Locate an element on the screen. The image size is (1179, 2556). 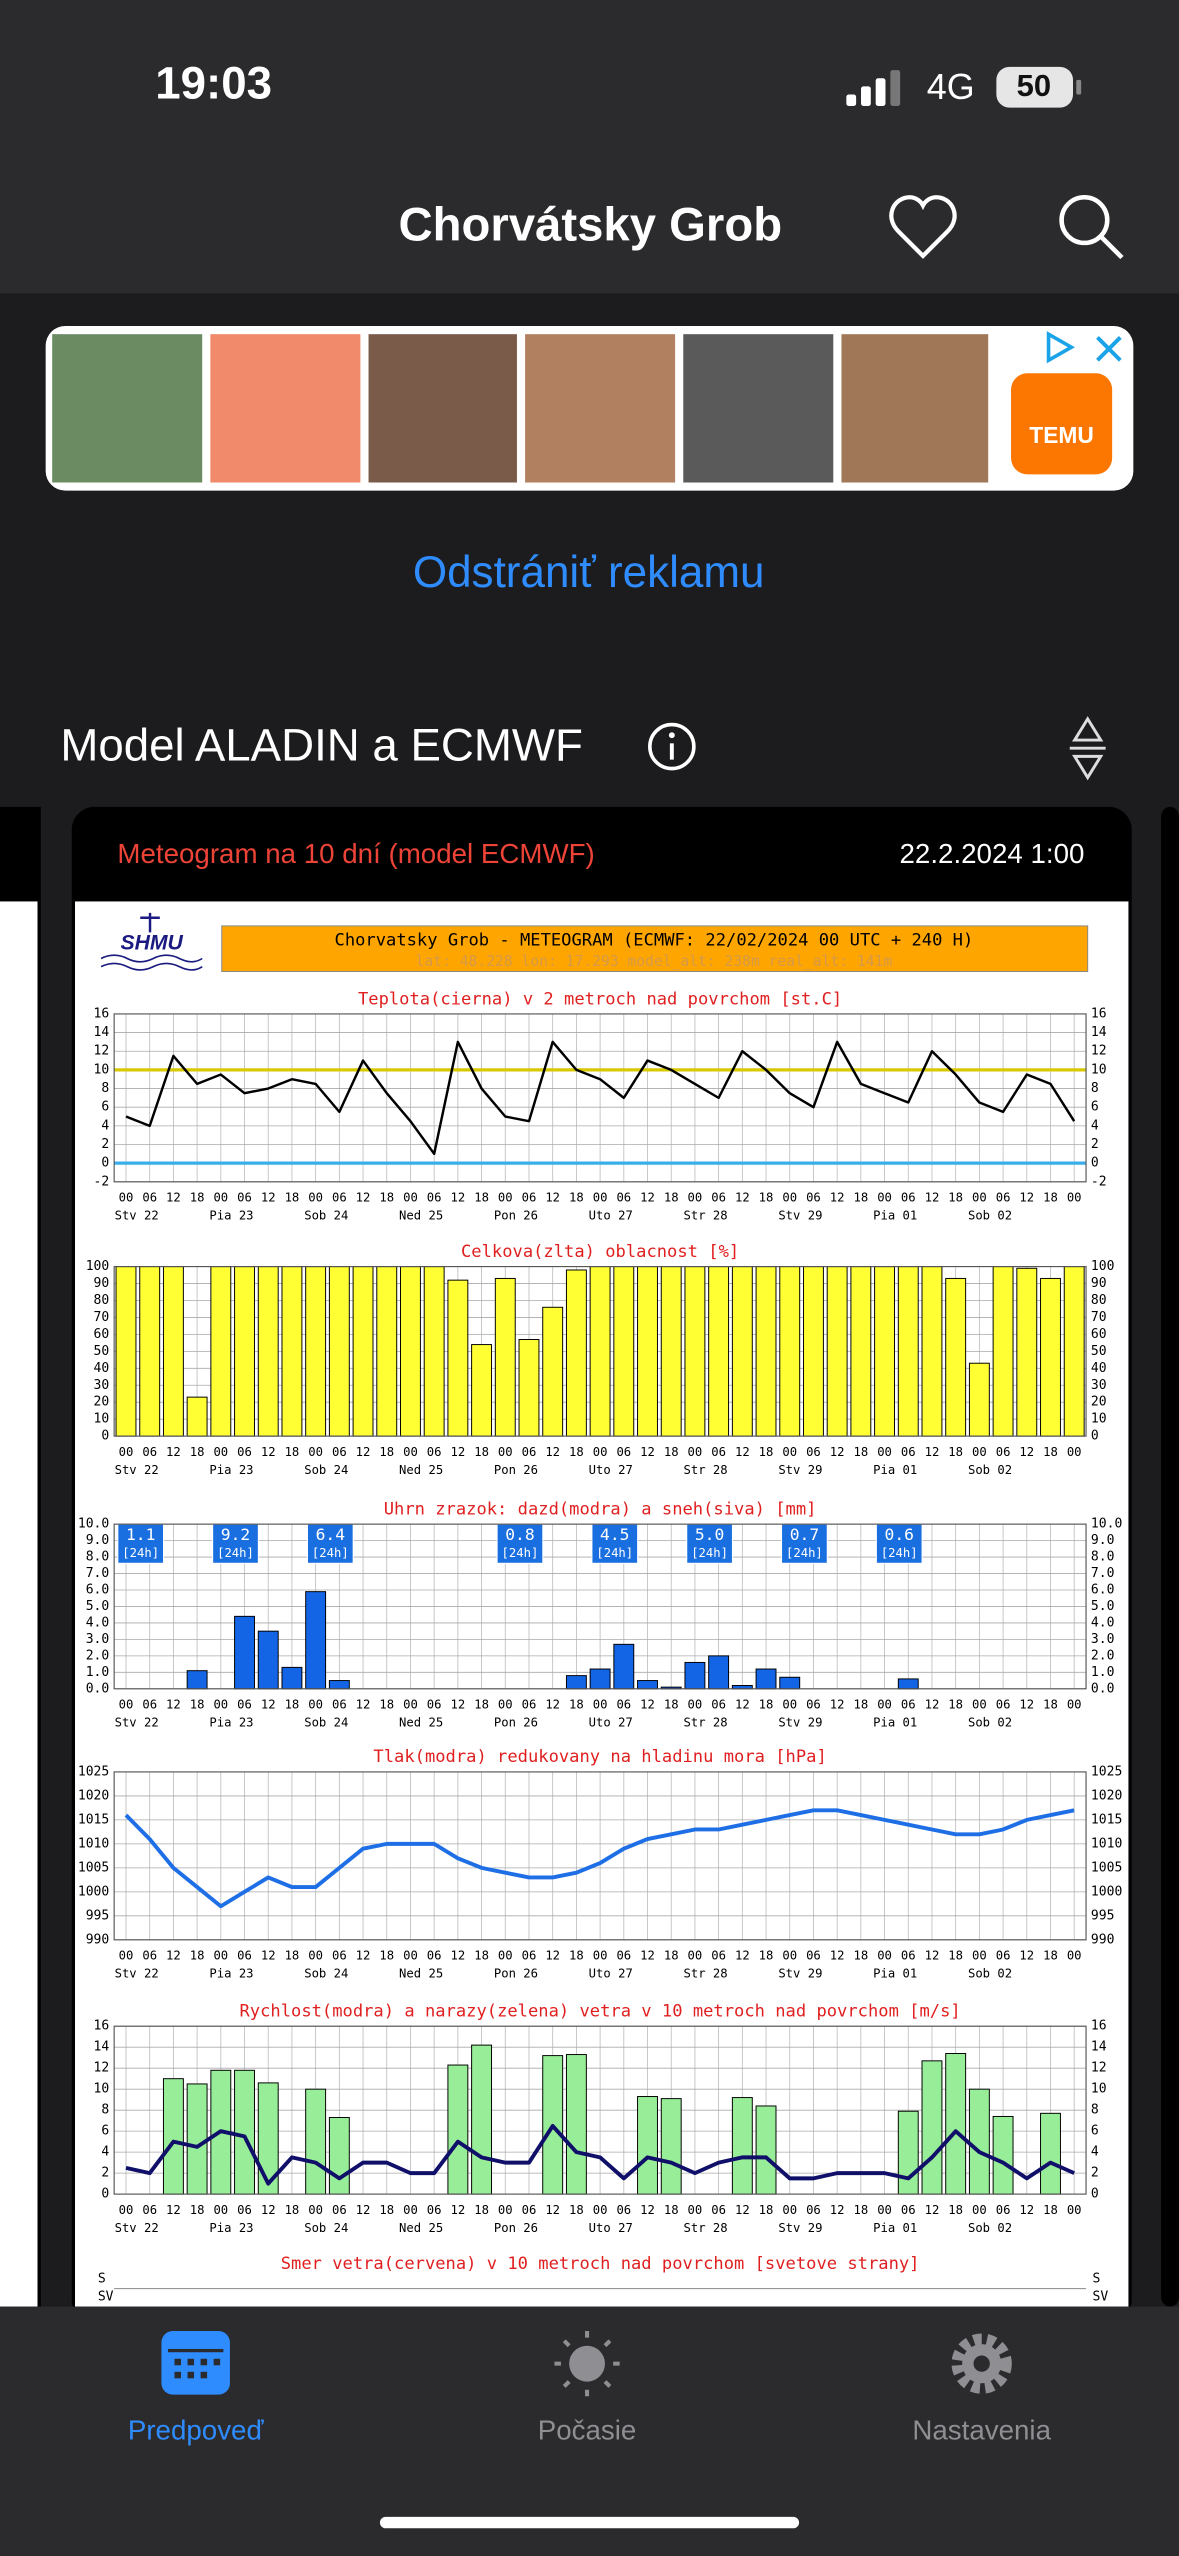
y-tick-label: 40 is located at coordinates (102, 1368).